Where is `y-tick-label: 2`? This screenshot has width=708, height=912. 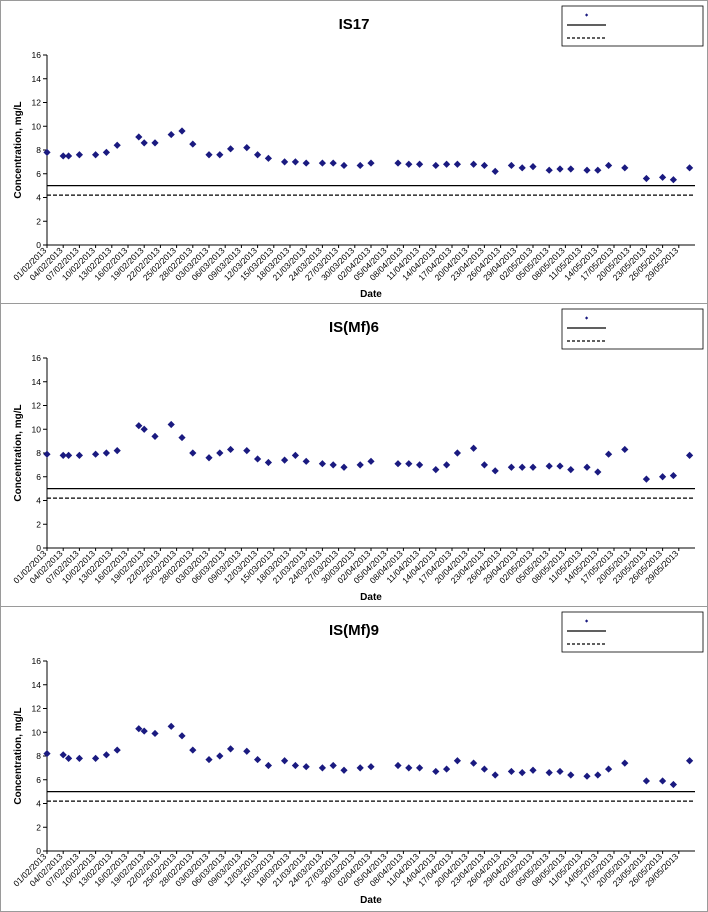
y-tick-label: 2 is located at coordinates (38, 221).